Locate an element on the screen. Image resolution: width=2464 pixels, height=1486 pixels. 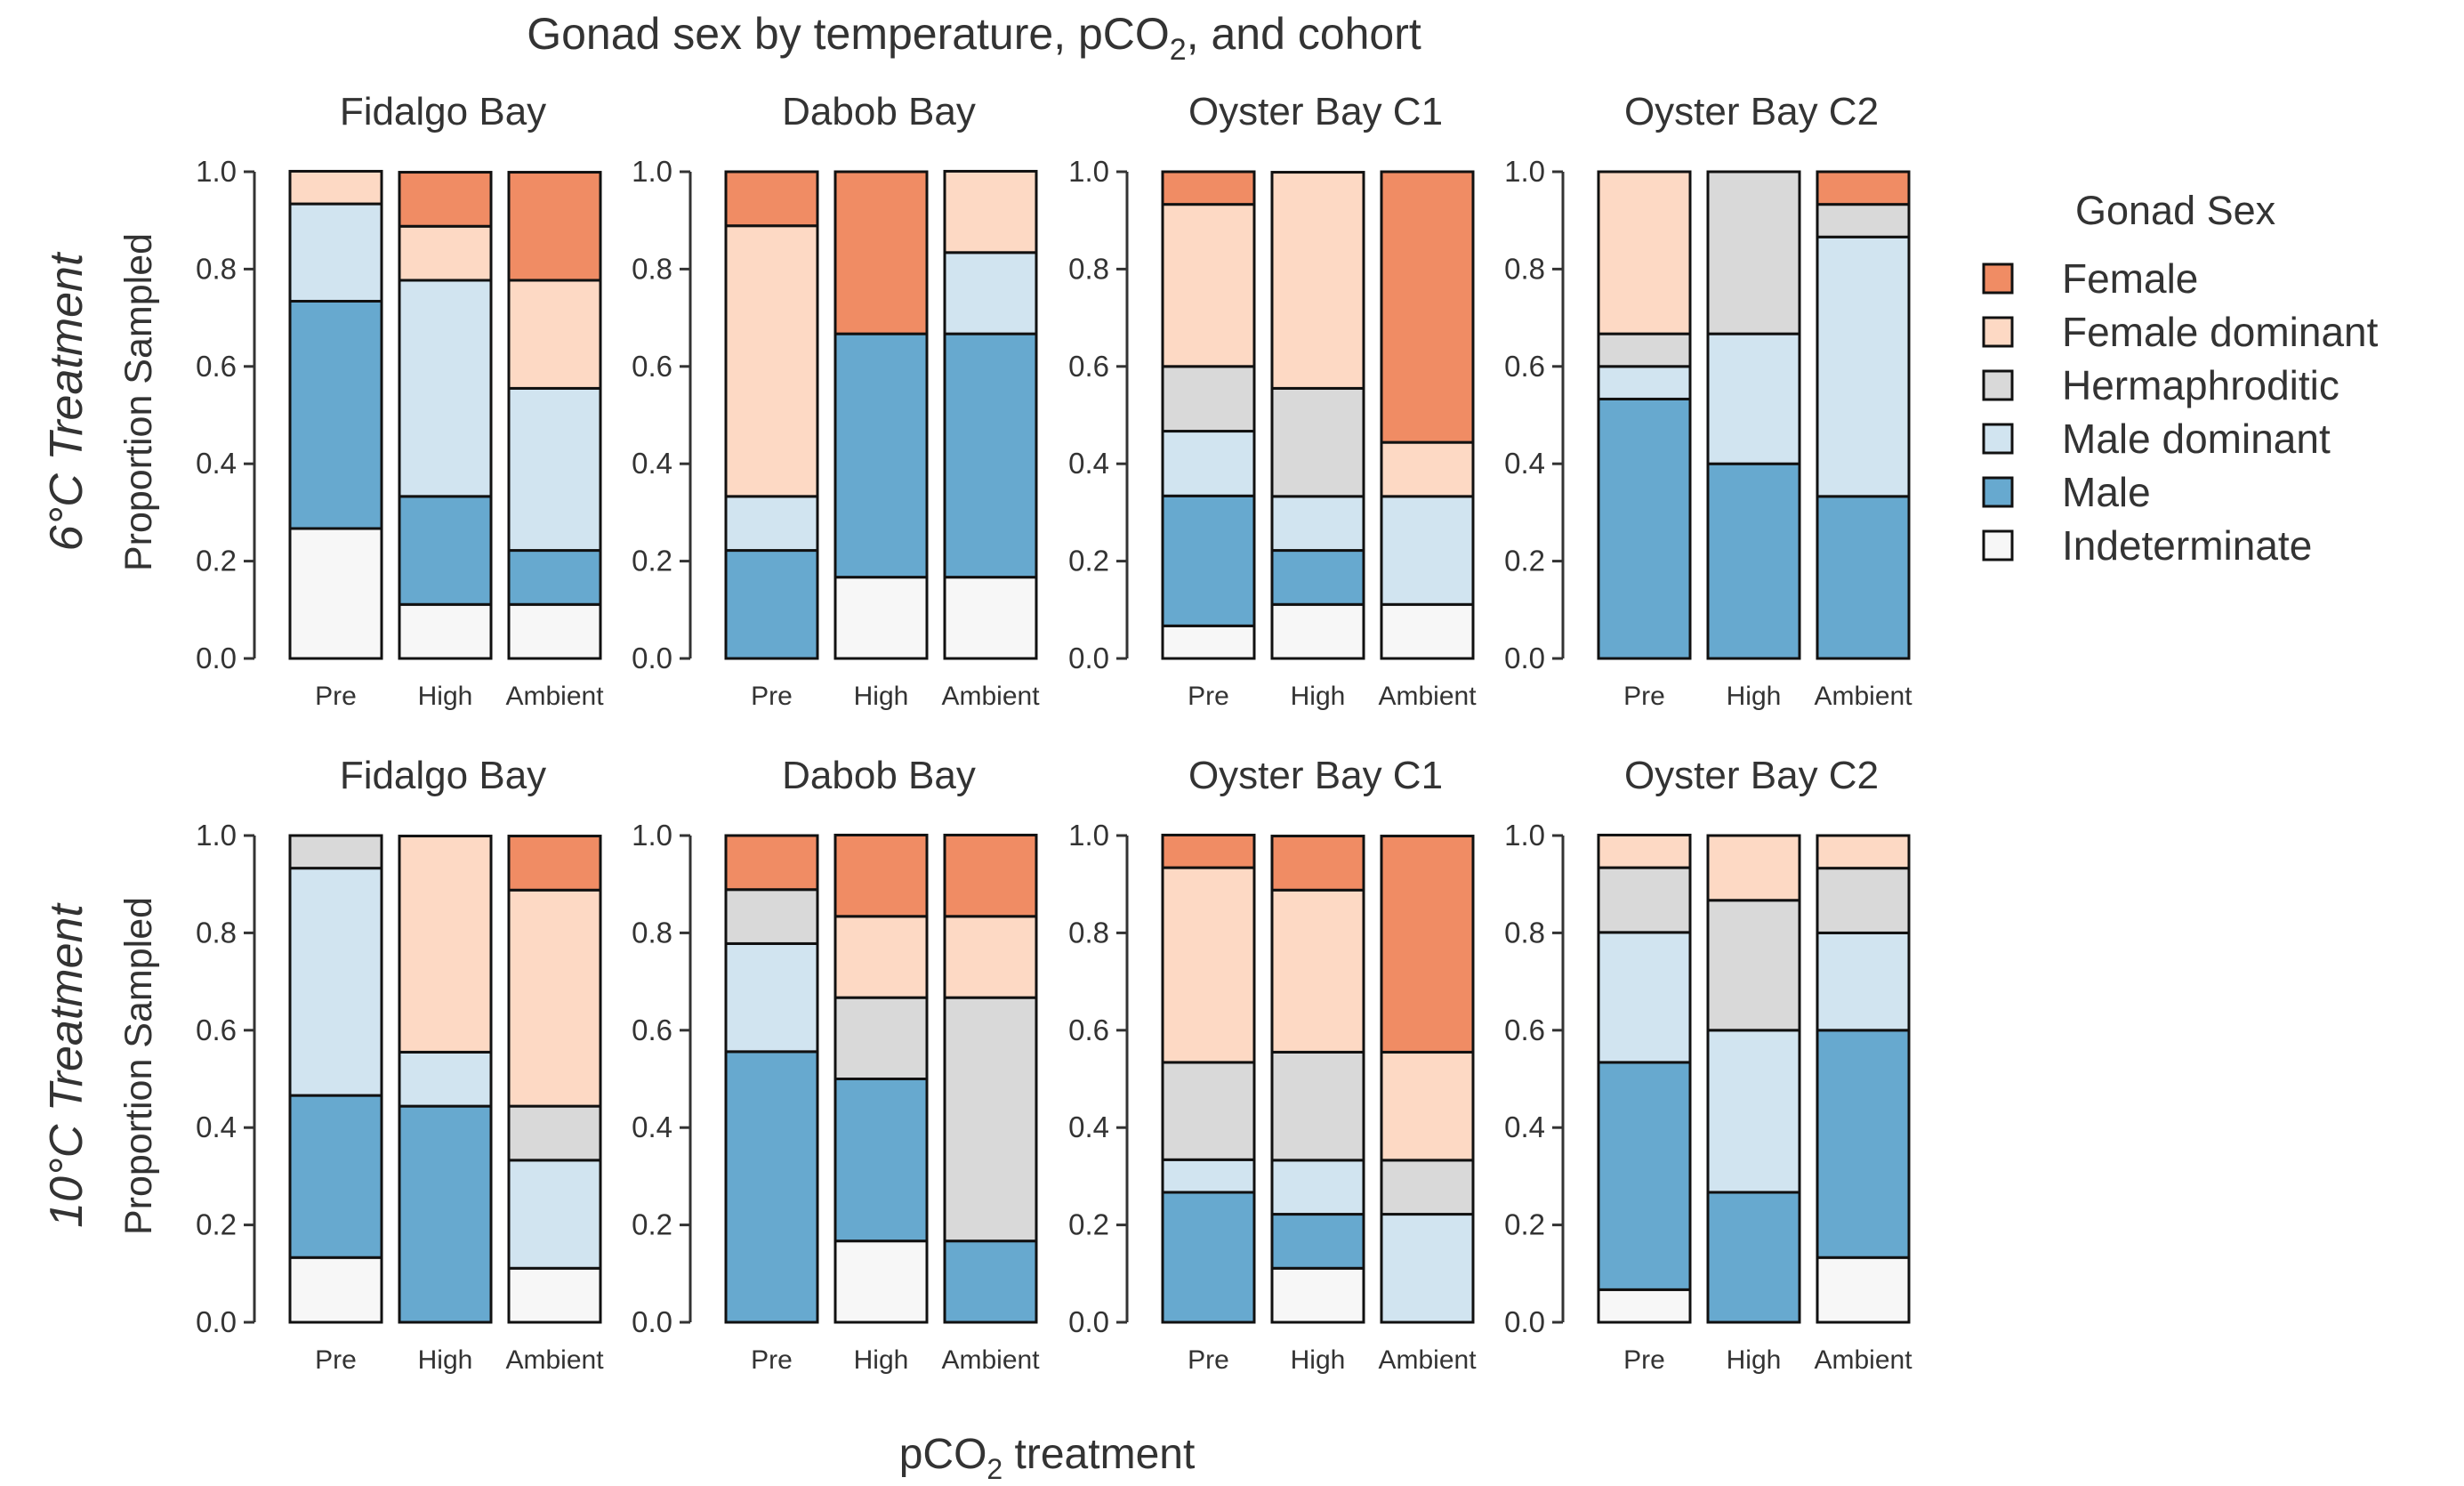
chart-title-subscript: 2 is located at coordinates (1178, 50).